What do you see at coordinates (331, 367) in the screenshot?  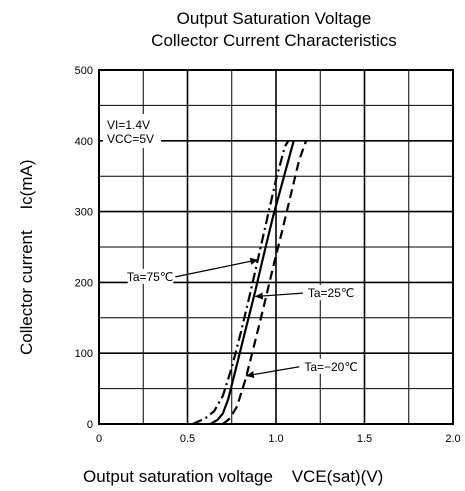 I see `annotation-label: Ta=−20℃` at bounding box center [331, 367].